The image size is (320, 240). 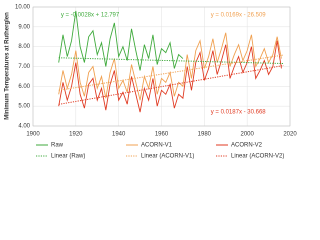 I want to click on legend-label: Linear (ACORN-V1), so click(x=167, y=157).